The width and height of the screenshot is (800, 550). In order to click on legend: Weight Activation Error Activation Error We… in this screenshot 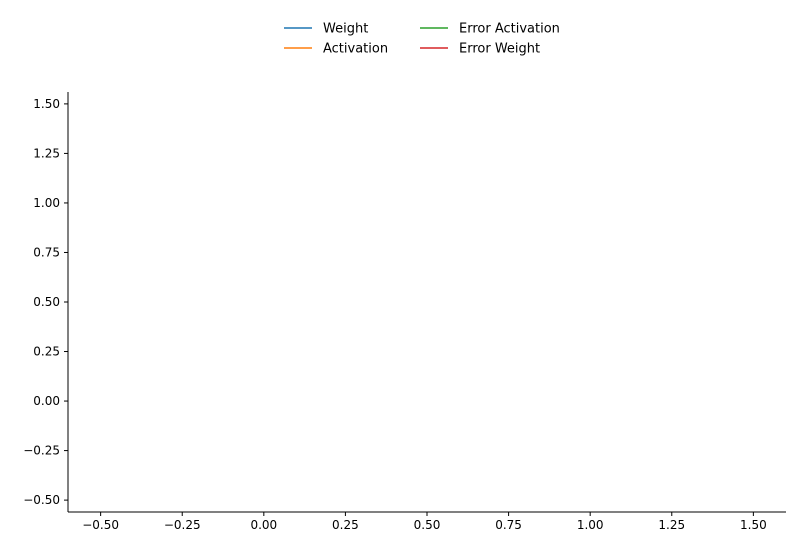, I will do `click(422, 39)`.